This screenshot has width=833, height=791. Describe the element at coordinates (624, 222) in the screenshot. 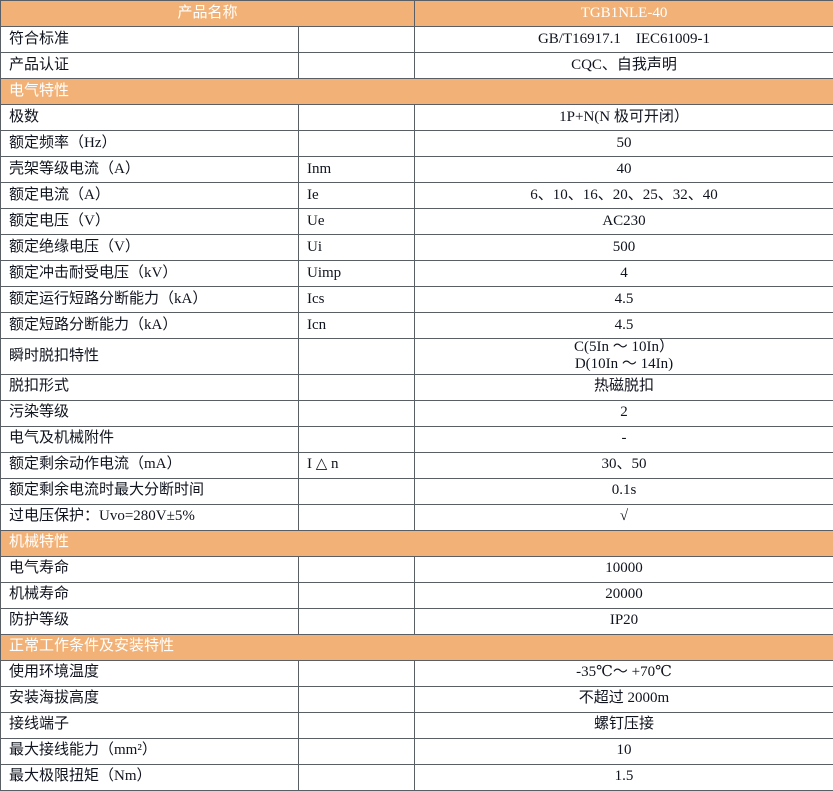

I see `spec-parameter-value: AC230` at that location.